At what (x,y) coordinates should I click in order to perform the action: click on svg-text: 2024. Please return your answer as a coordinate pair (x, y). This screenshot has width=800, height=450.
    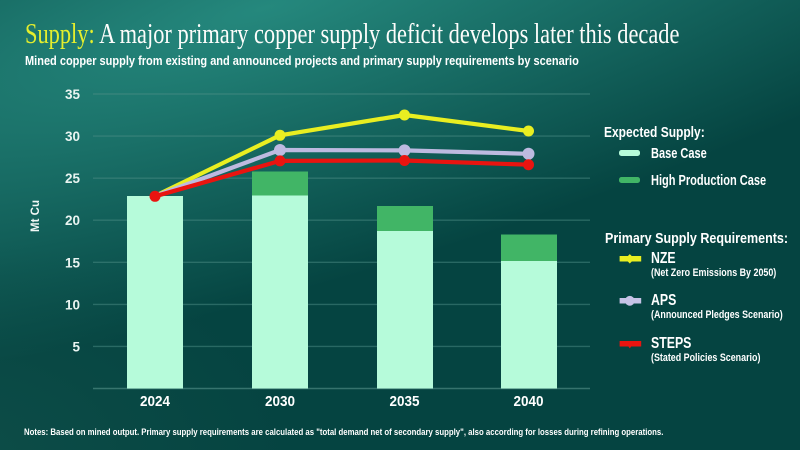
    Looking at the image, I should click on (155, 401).